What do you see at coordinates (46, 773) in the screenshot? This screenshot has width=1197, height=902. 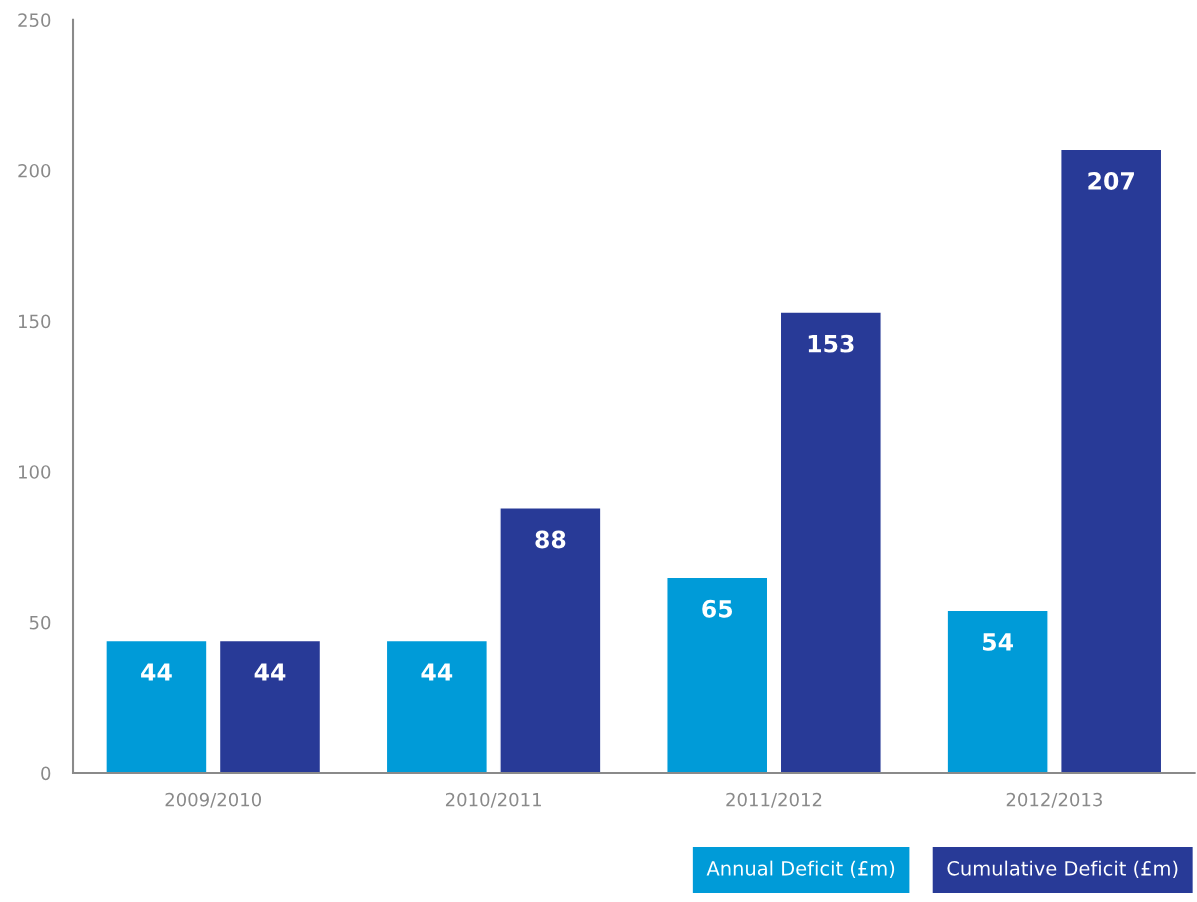 I see `y-tick-label: 0` at bounding box center [46, 773].